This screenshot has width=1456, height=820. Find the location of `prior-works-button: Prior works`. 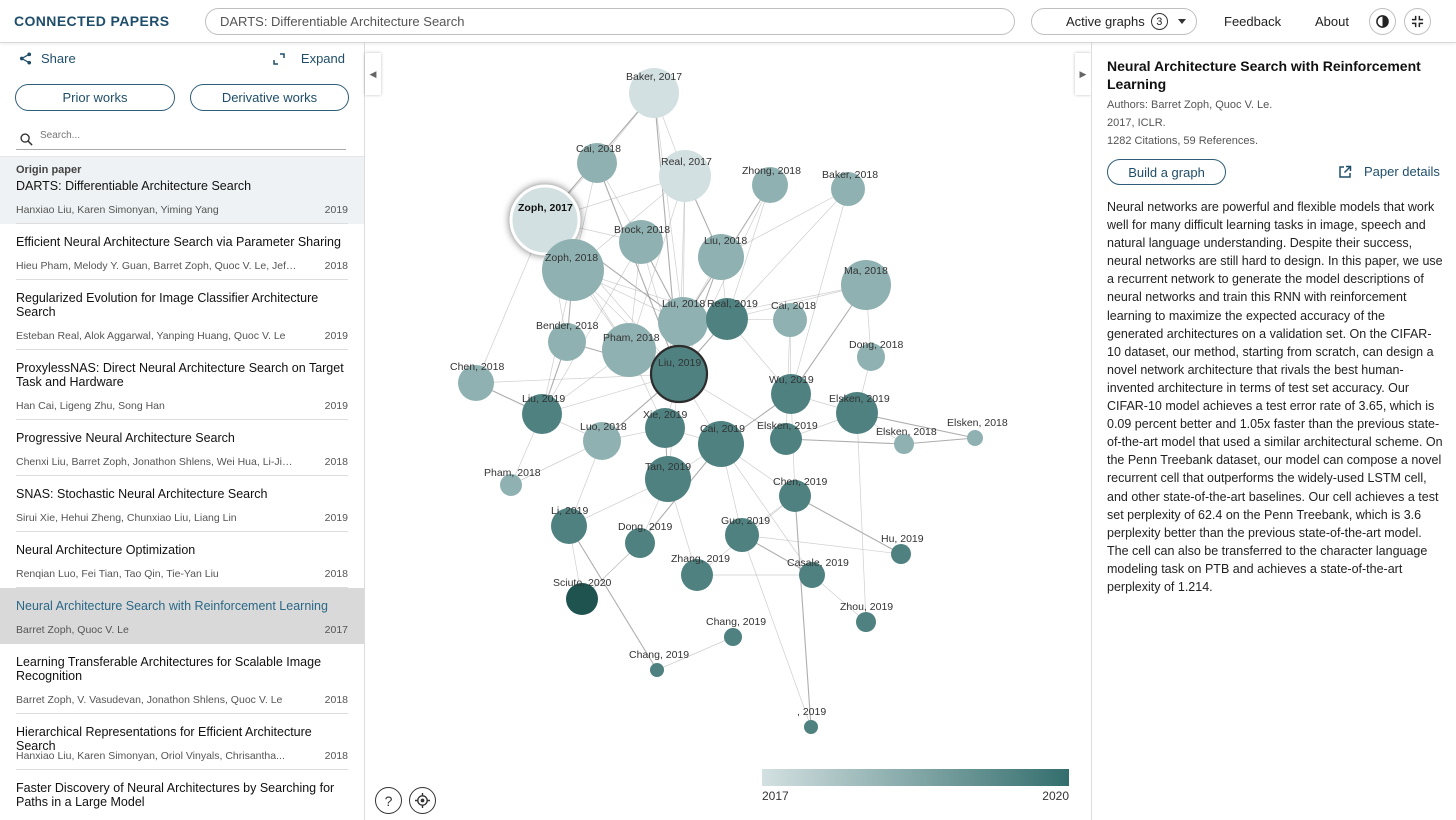

prior-works-button: Prior works is located at coordinates (95, 97).